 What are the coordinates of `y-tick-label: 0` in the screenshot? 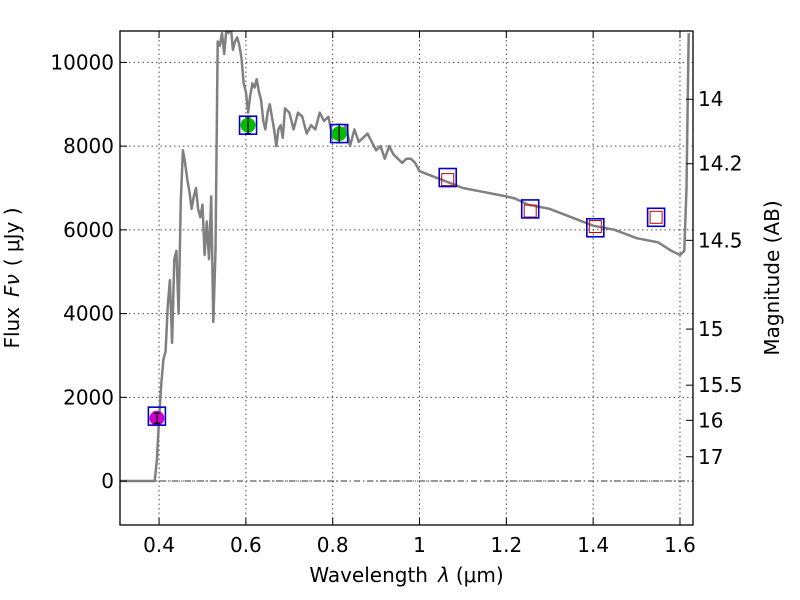 It's located at (107, 481).